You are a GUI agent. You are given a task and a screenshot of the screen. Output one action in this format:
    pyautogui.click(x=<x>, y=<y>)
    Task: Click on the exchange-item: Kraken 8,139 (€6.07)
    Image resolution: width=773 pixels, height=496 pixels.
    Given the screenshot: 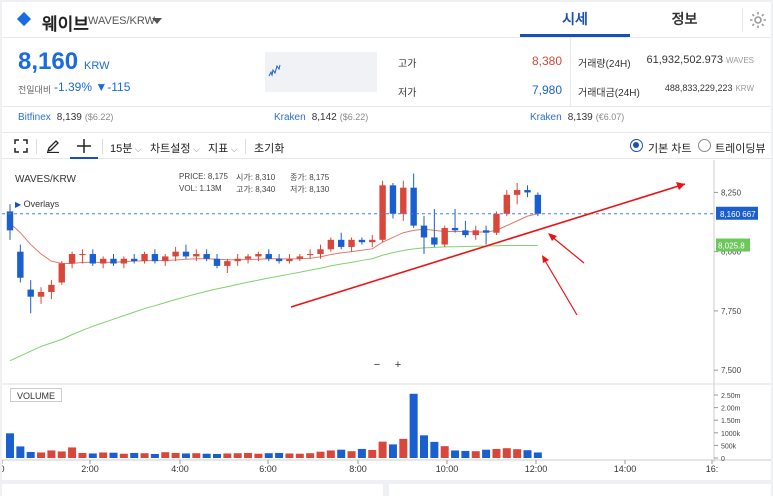 What is the action you would take?
    pyautogui.click(x=577, y=117)
    